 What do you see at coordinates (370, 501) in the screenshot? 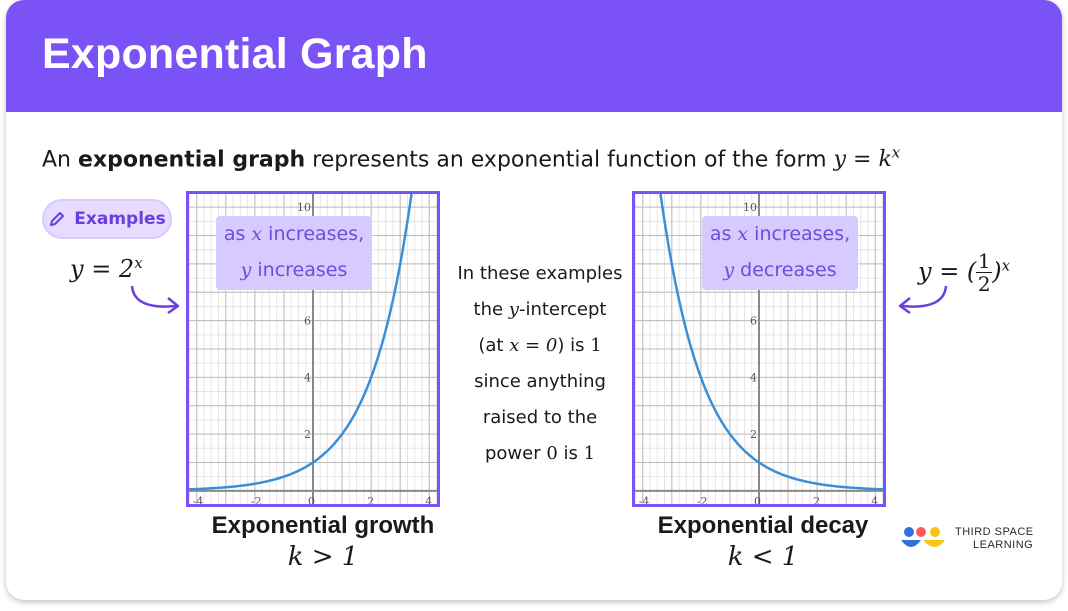
I see `growth-x-tick-label: 2` at bounding box center [370, 501].